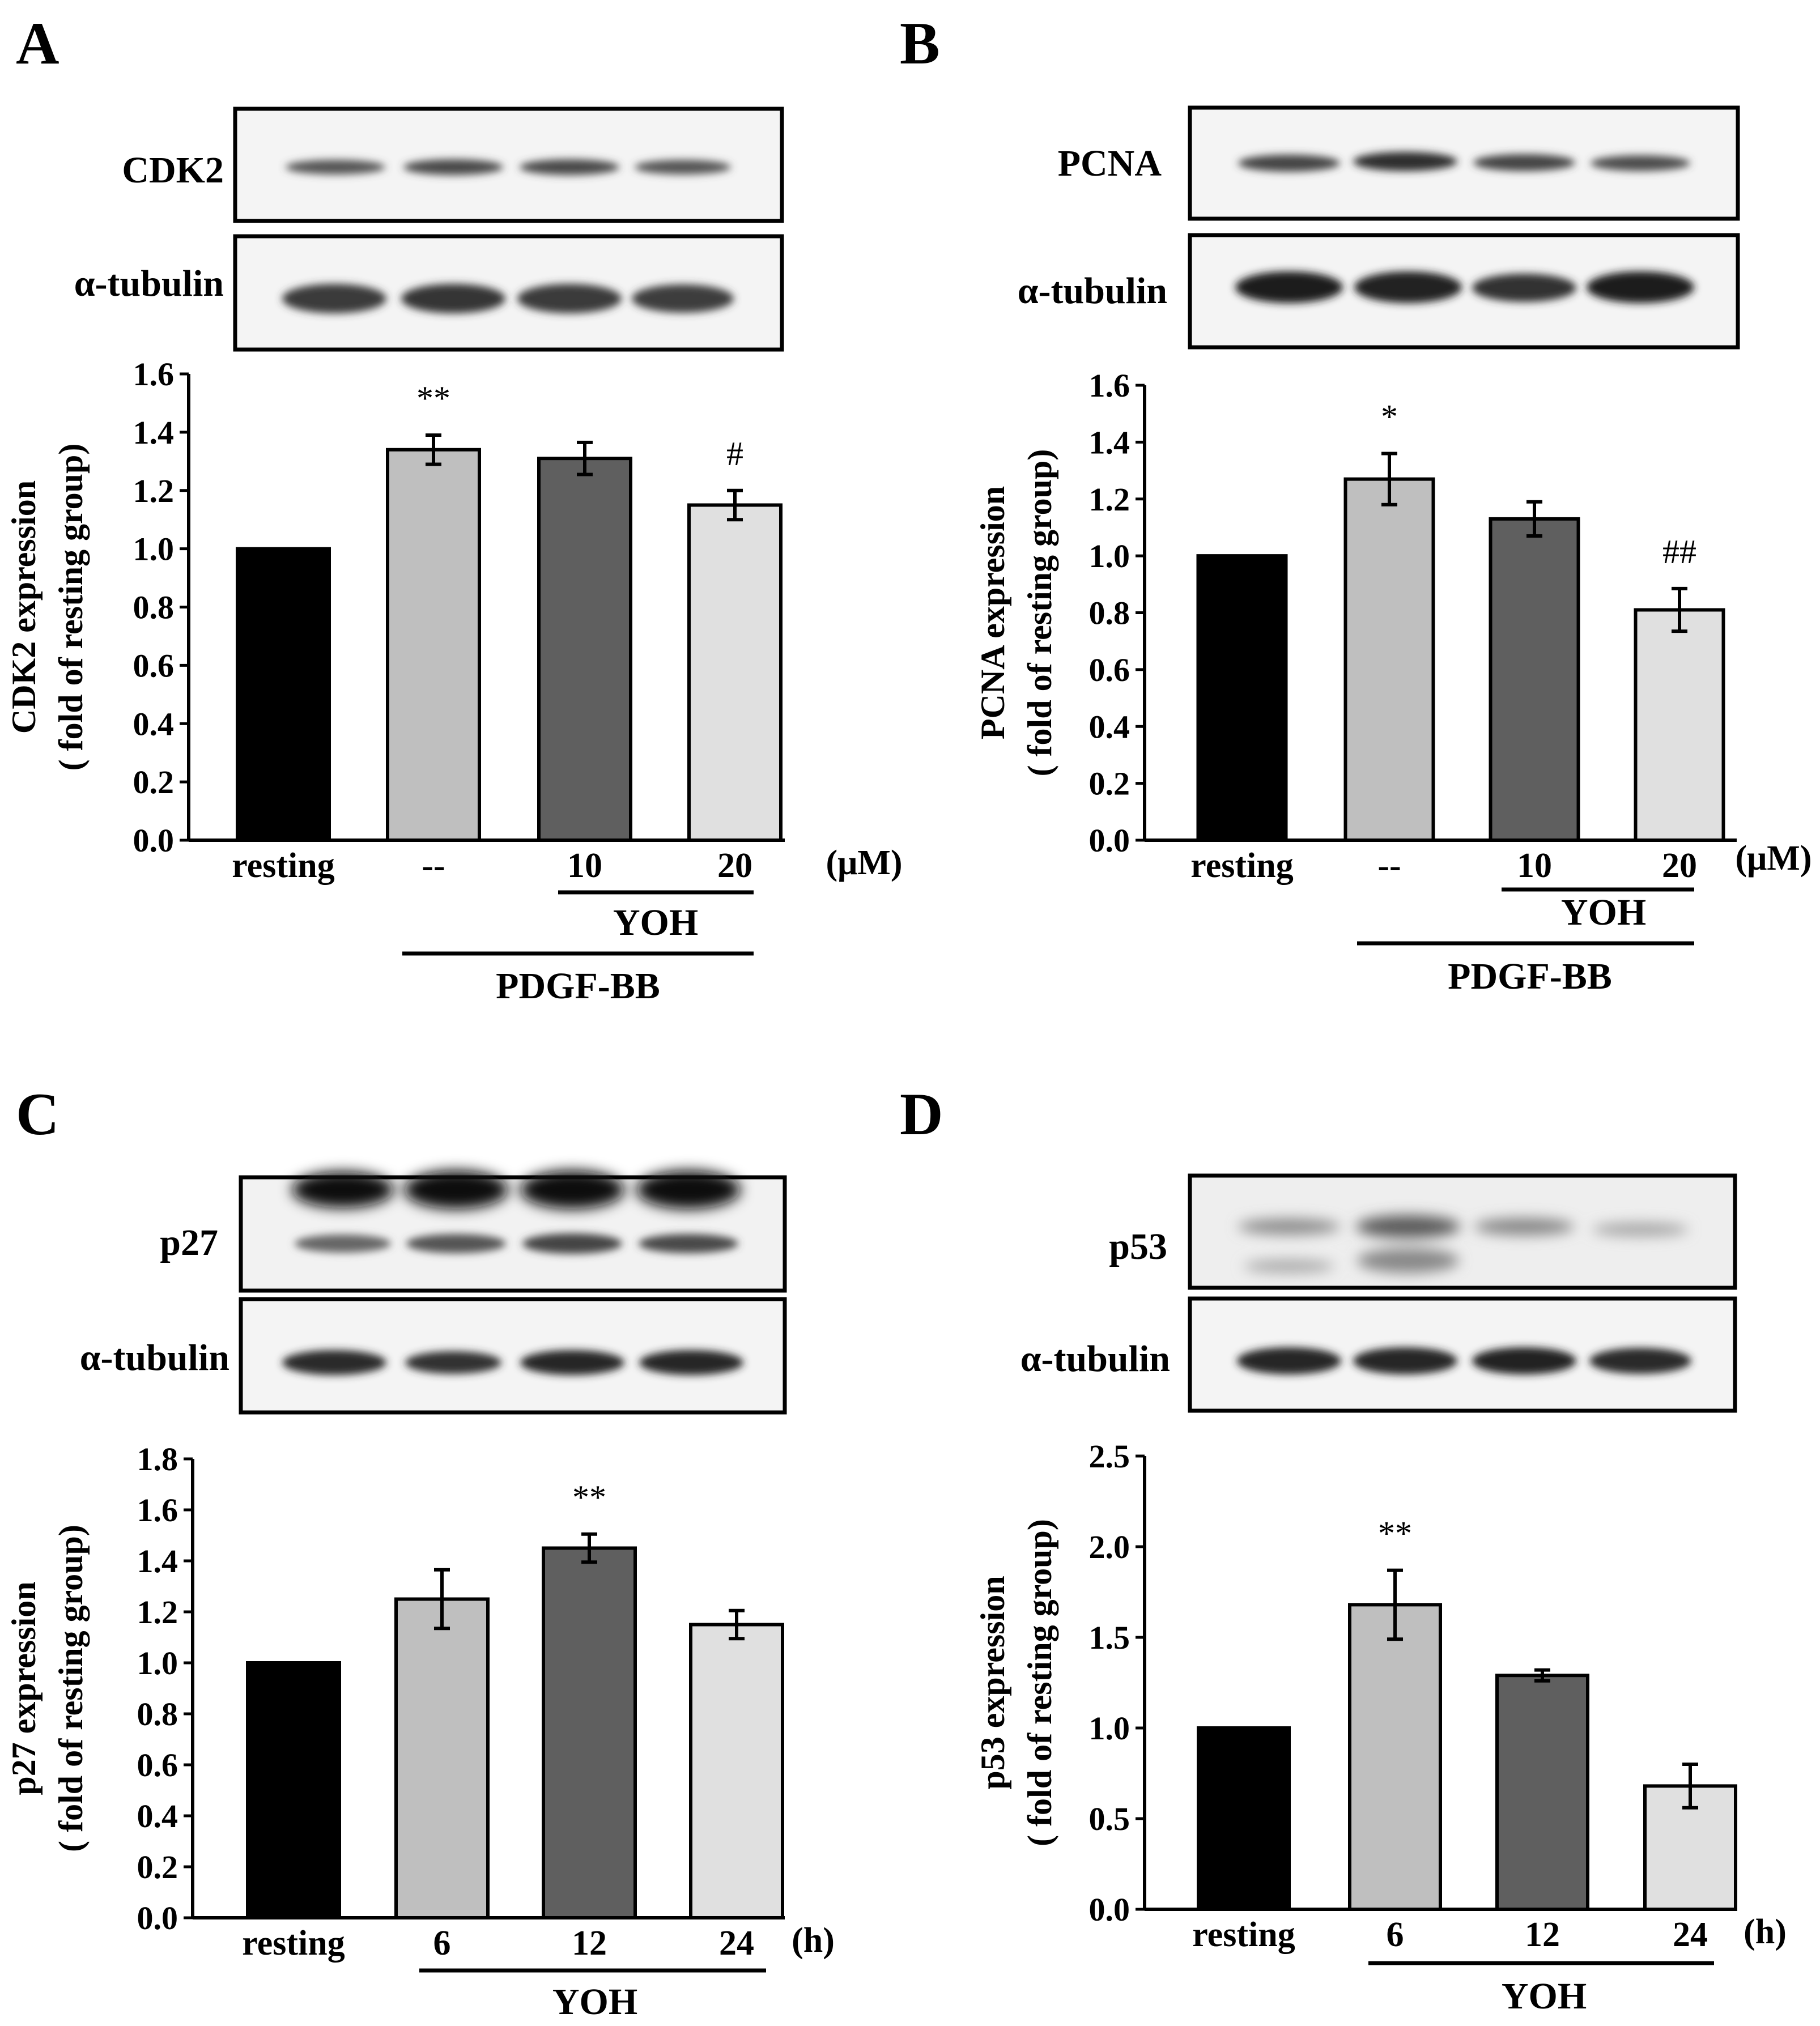 The width and height of the screenshot is (1820, 2026). Describe the element at coordinates (24, 1688) in the screenshot. I see `y-axis-title: p27 expression` at that location.